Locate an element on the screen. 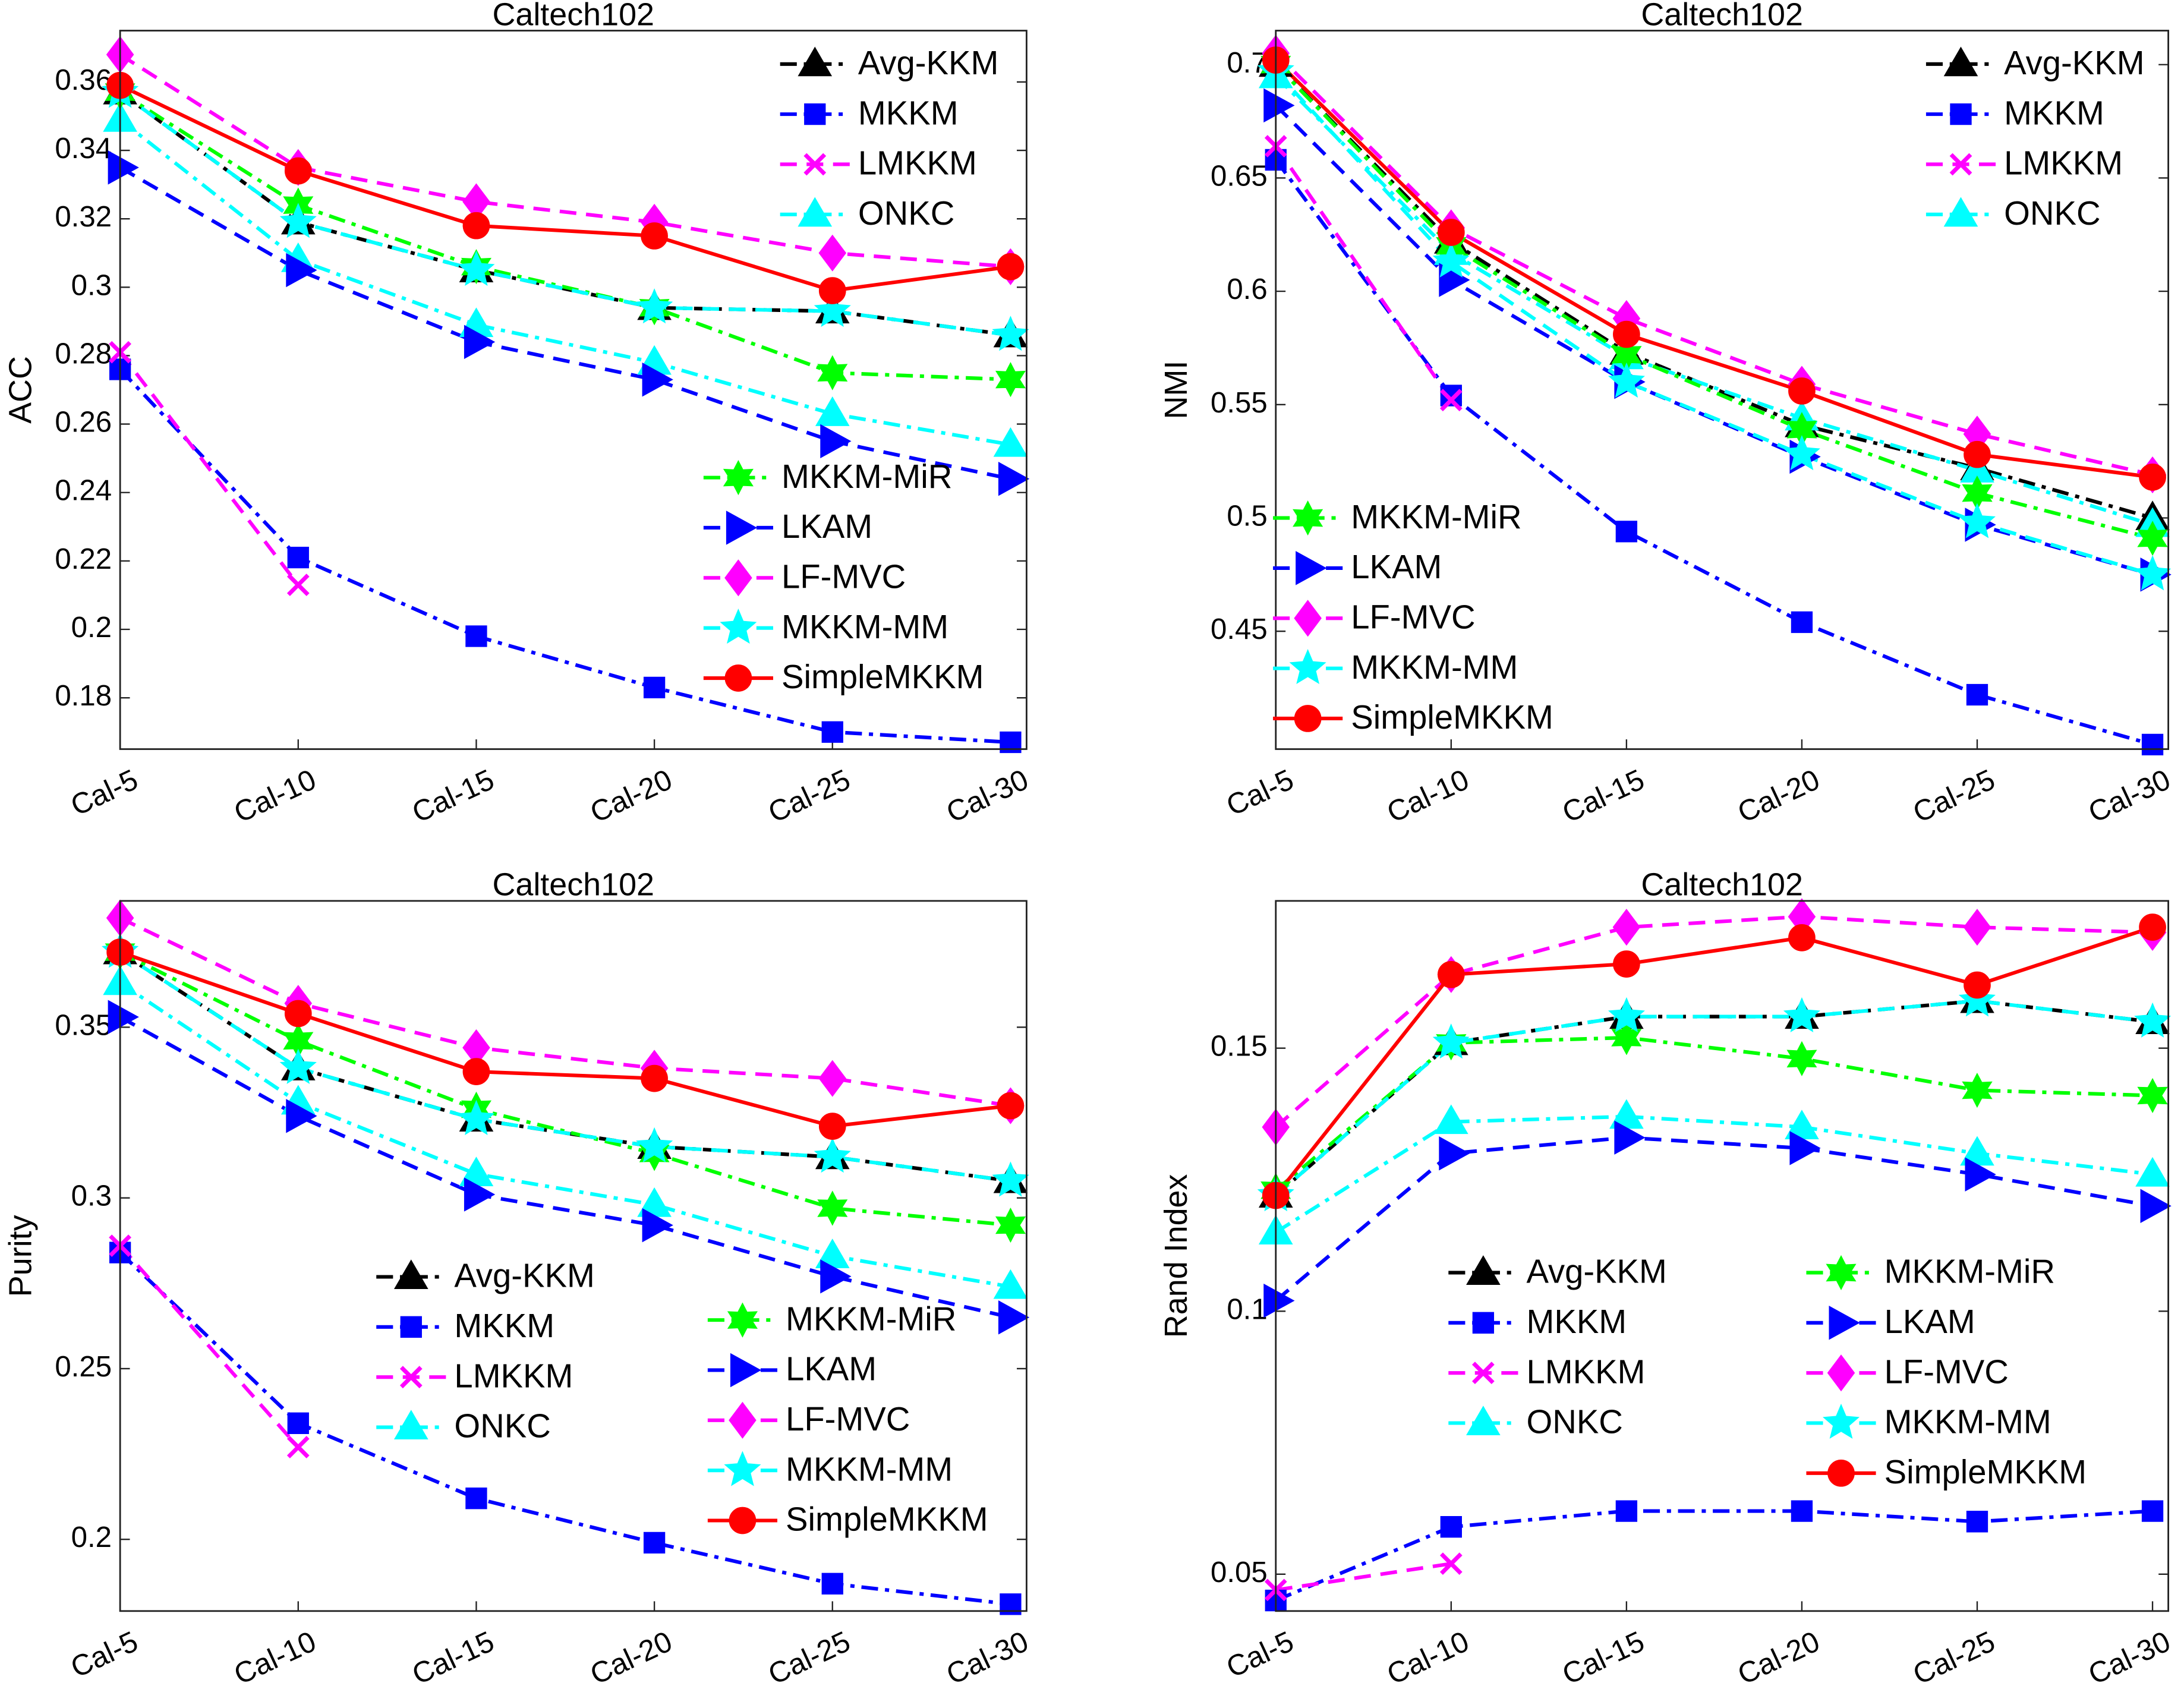 This screenshot has height=1689, width=2184. y-tick-label: 0.28 is located at coordinates (84, 353).